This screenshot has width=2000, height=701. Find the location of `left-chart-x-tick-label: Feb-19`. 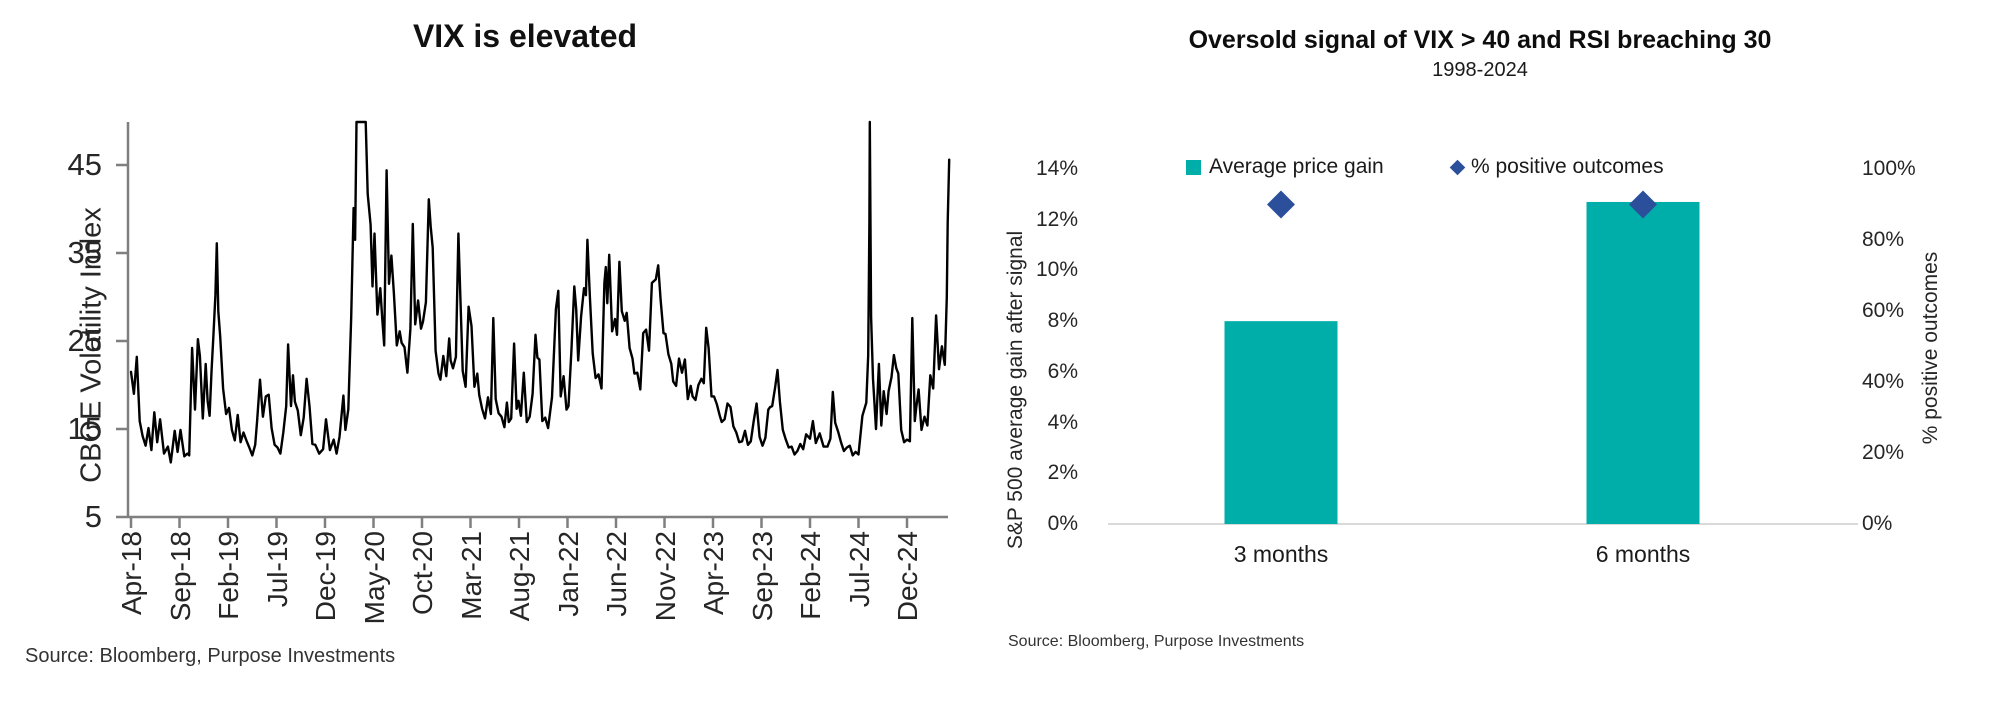

left-chart-x-tick-label: Feb-19 is located at coordinates (228, 575).